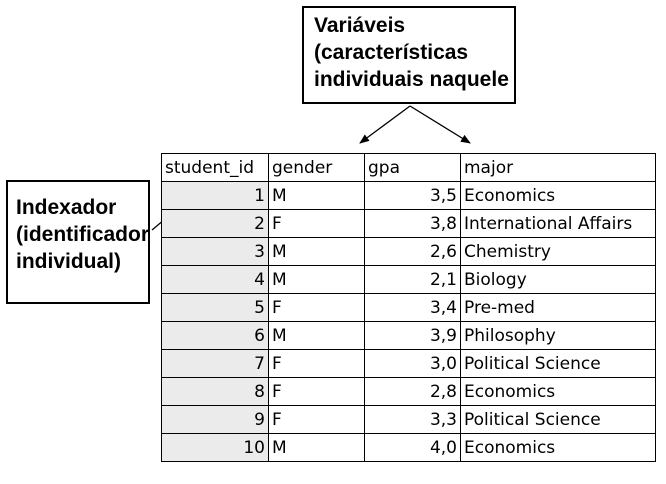 The image size is (666, 484). What do you see at coordinates (215, 279) in the screenshot?
I see `cell-student-id: 4` at bounding box center [215, 279].